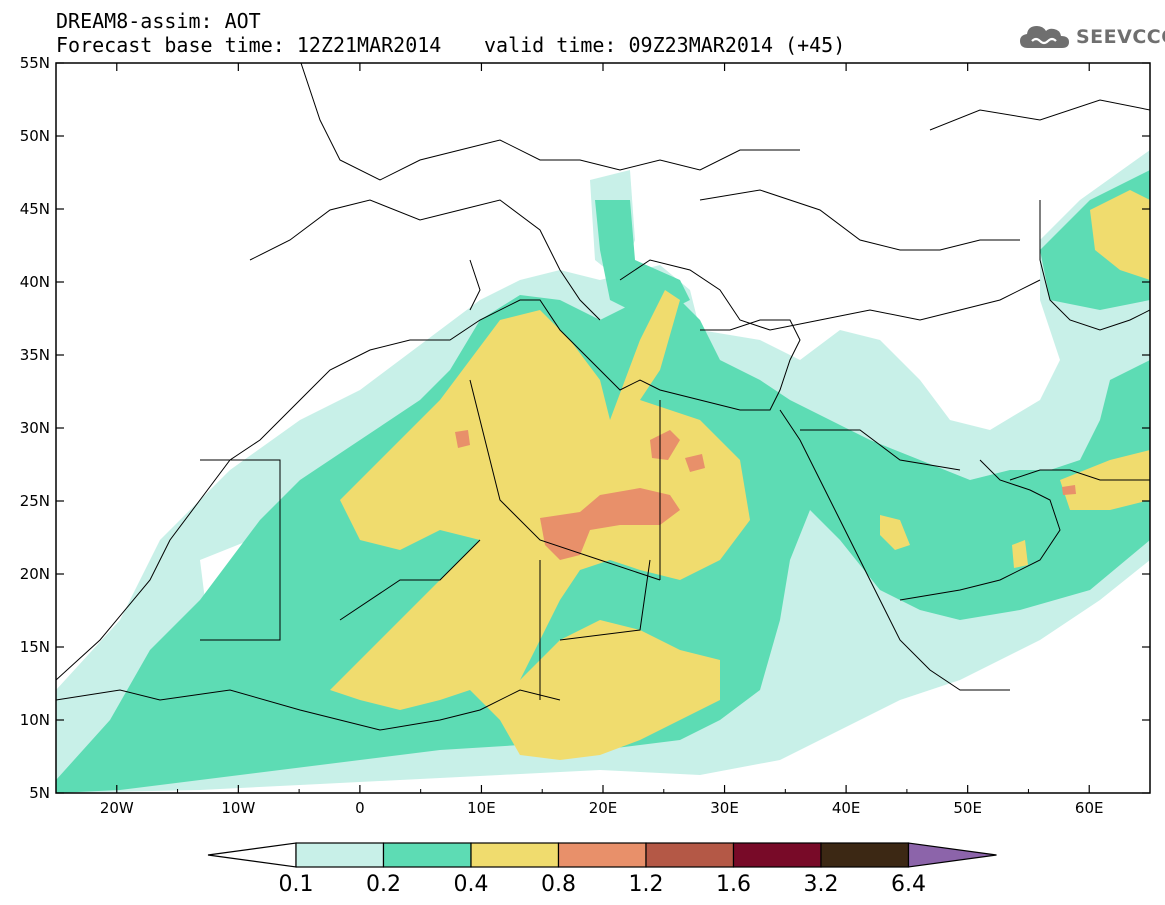  What do you see at coordinates (35, 720) in the screenshot?
I see `lat-label: 10N` at bounding box center [35, 720].